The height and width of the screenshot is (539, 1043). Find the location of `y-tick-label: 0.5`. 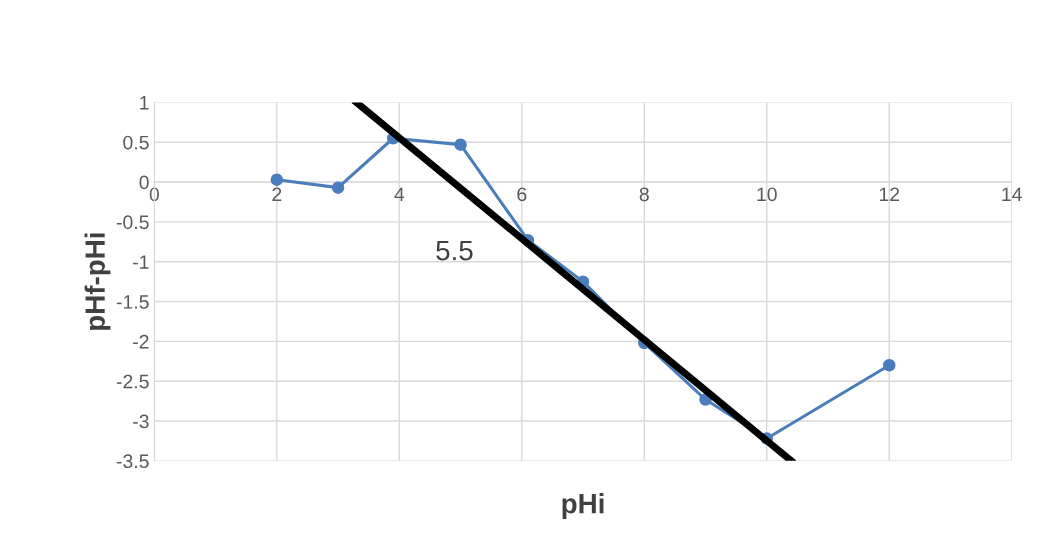

y-tick-label: 0.5 is located at coordinates (136, 142).